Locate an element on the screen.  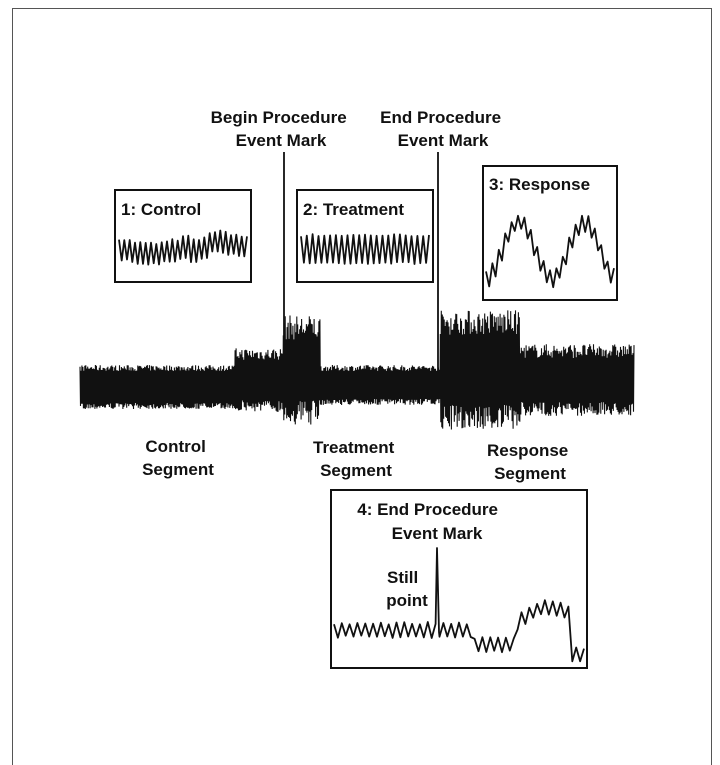
response-inset-title: 3: Response is located at coordinates (539, 184).